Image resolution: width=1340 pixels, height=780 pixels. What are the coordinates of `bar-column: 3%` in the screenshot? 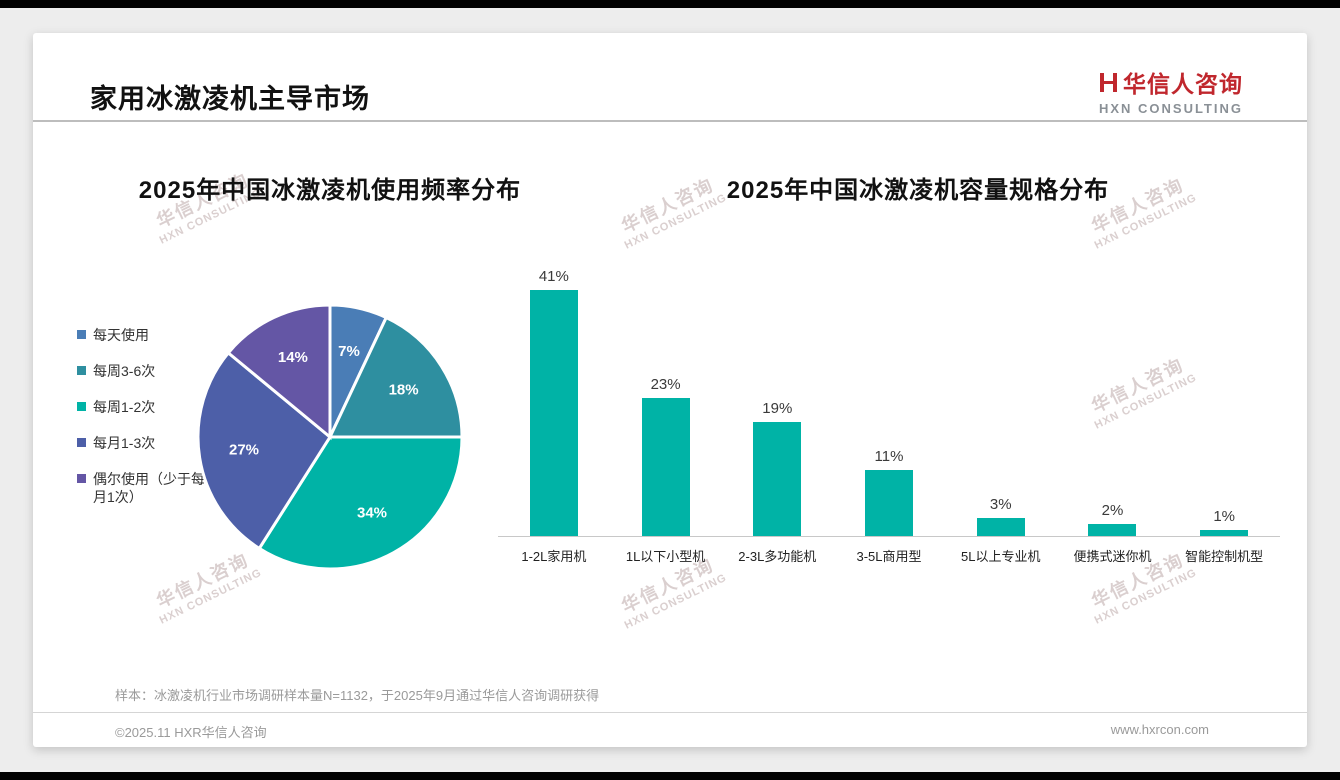 It's located at (1001, 516).